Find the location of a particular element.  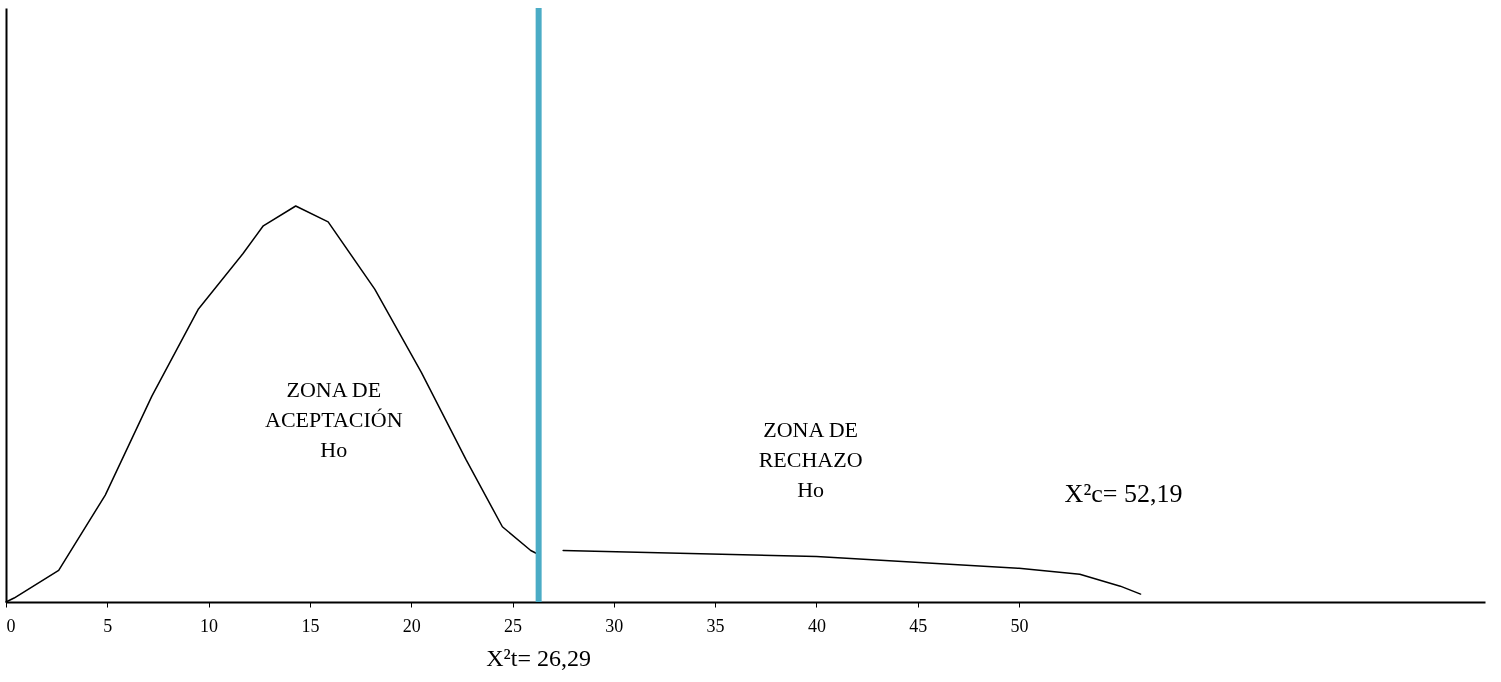

annotation: ZONA DE RECHAZO Ho is located at coordinates (810, 460).